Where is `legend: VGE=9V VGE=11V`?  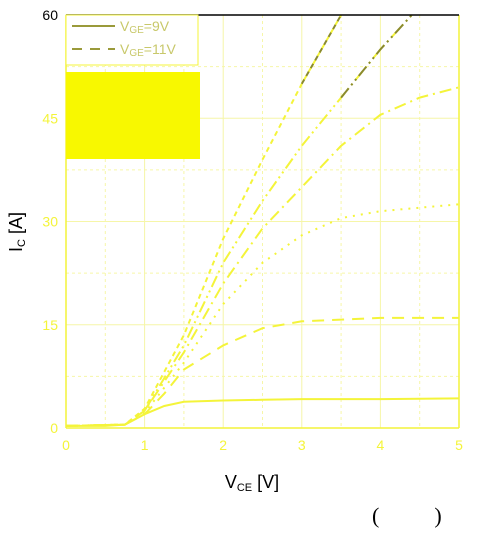
legend: VGE=9V VGE=11V is located at coordinates (132, 86).